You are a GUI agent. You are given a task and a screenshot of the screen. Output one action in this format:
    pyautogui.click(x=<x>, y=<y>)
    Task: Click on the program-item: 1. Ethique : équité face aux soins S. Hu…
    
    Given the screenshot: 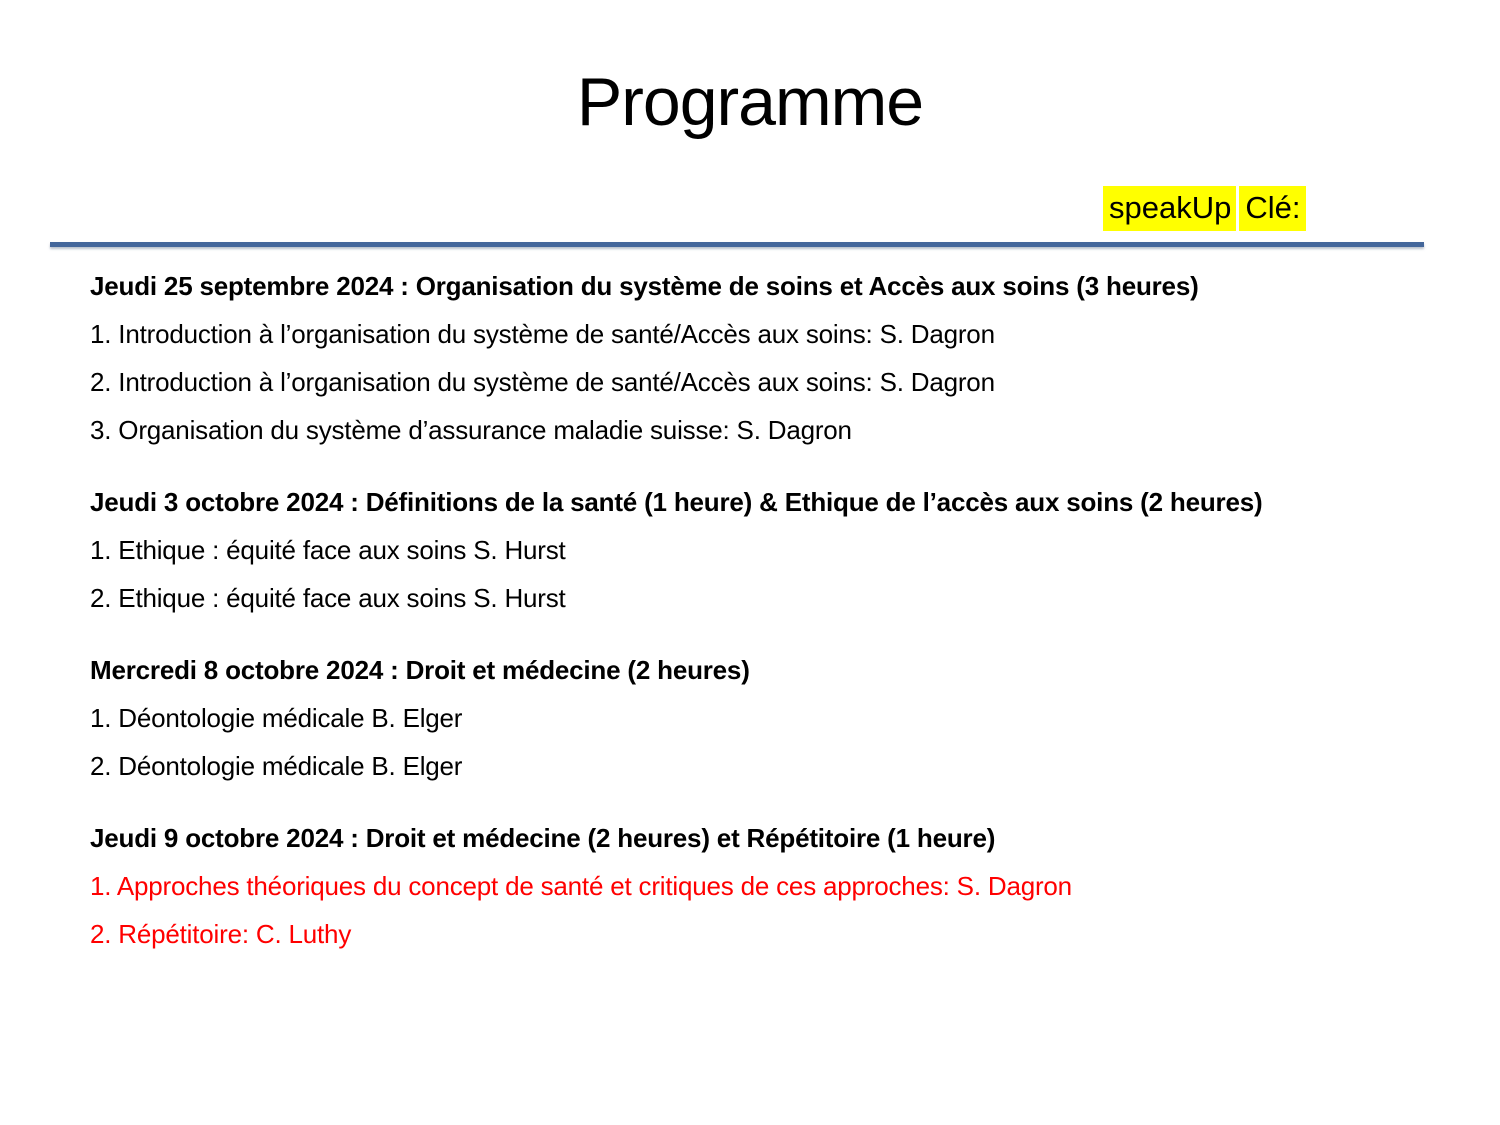 What is the action you would take?
    pyautogui.click(x=328, y=550)
    